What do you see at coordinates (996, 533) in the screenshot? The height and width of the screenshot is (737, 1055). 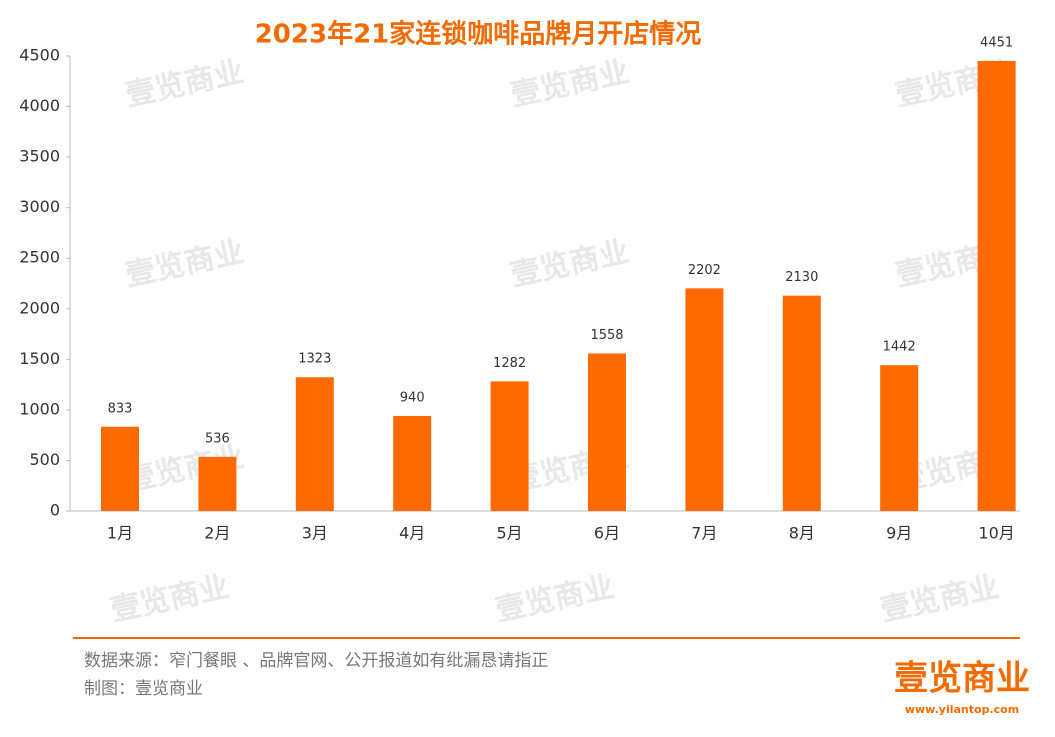 I see `x-tick-label: 10月` at bounding box center [996, 533].